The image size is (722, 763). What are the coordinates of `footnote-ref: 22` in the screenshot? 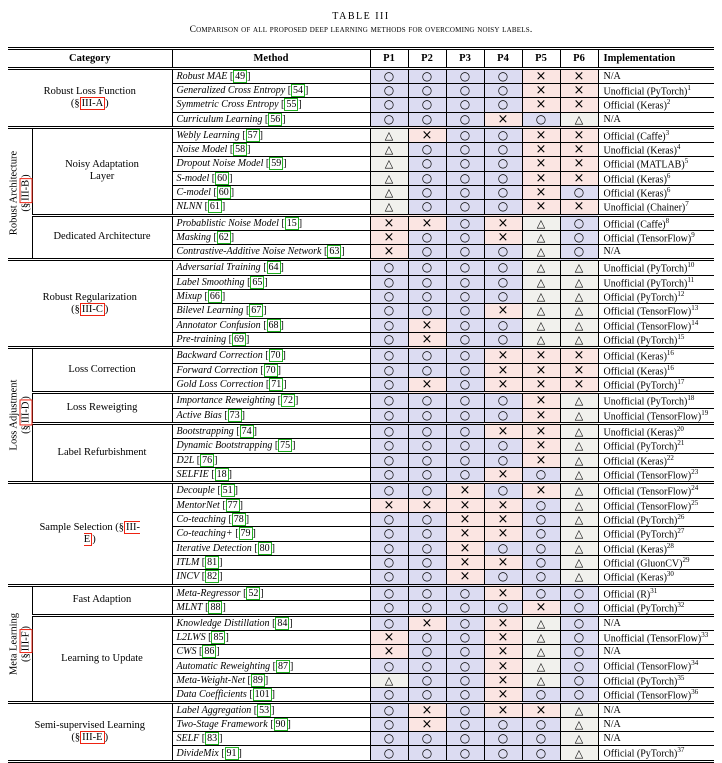 It's located at (670, 457).